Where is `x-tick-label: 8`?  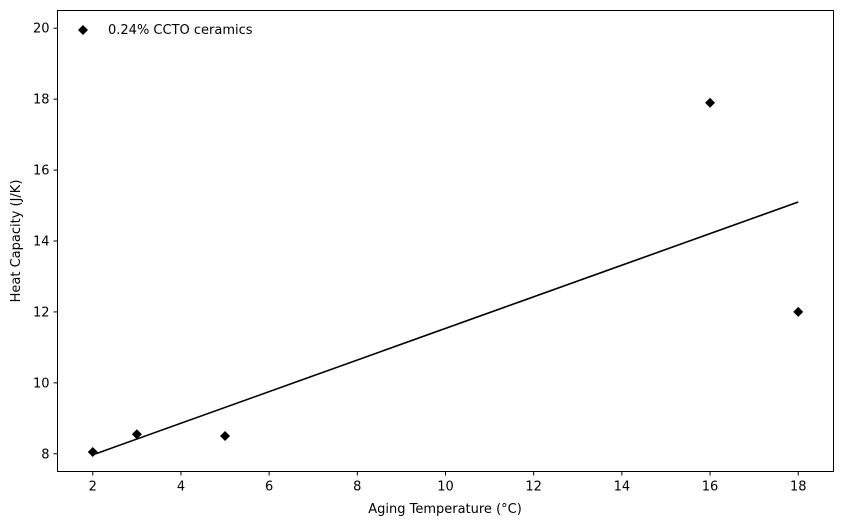
x-tick-label: 8 is located at coordinates (357, 487).